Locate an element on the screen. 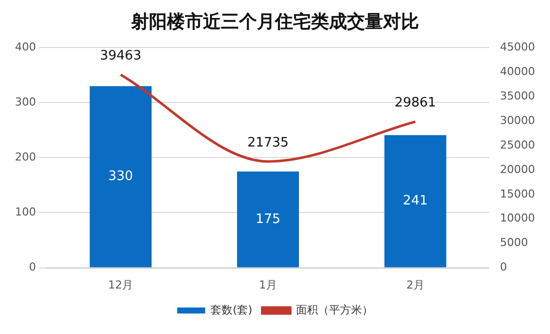 This screenshot has height=334, width=550. data-label: 241 is located at coordinates (415, 201).